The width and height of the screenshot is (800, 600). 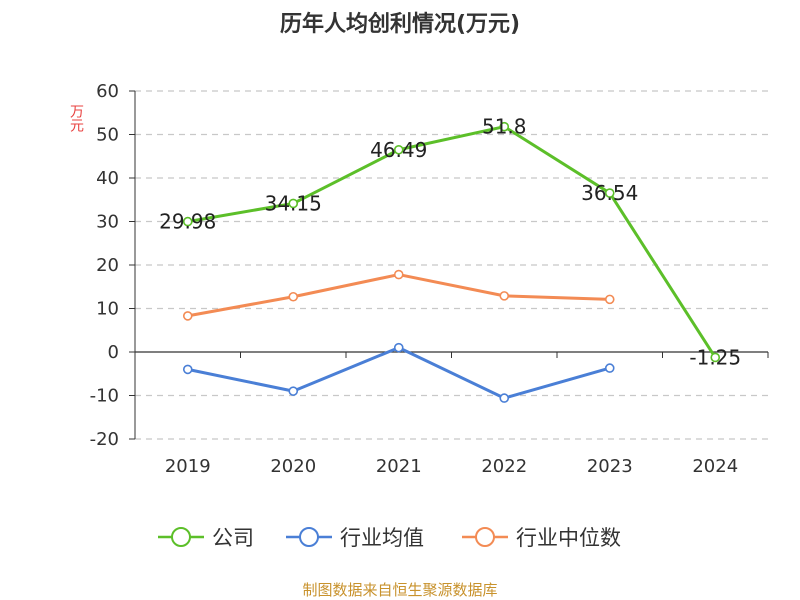 I want to click on legend-item-industry-average: 行业均值, so click(x=355, y=537).